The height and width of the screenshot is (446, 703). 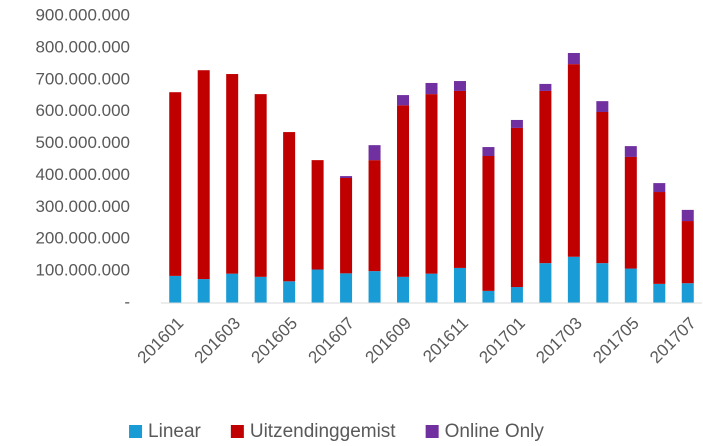 I want to click on legend-label: Uitzendinggemist, so click(x=323, y=431).